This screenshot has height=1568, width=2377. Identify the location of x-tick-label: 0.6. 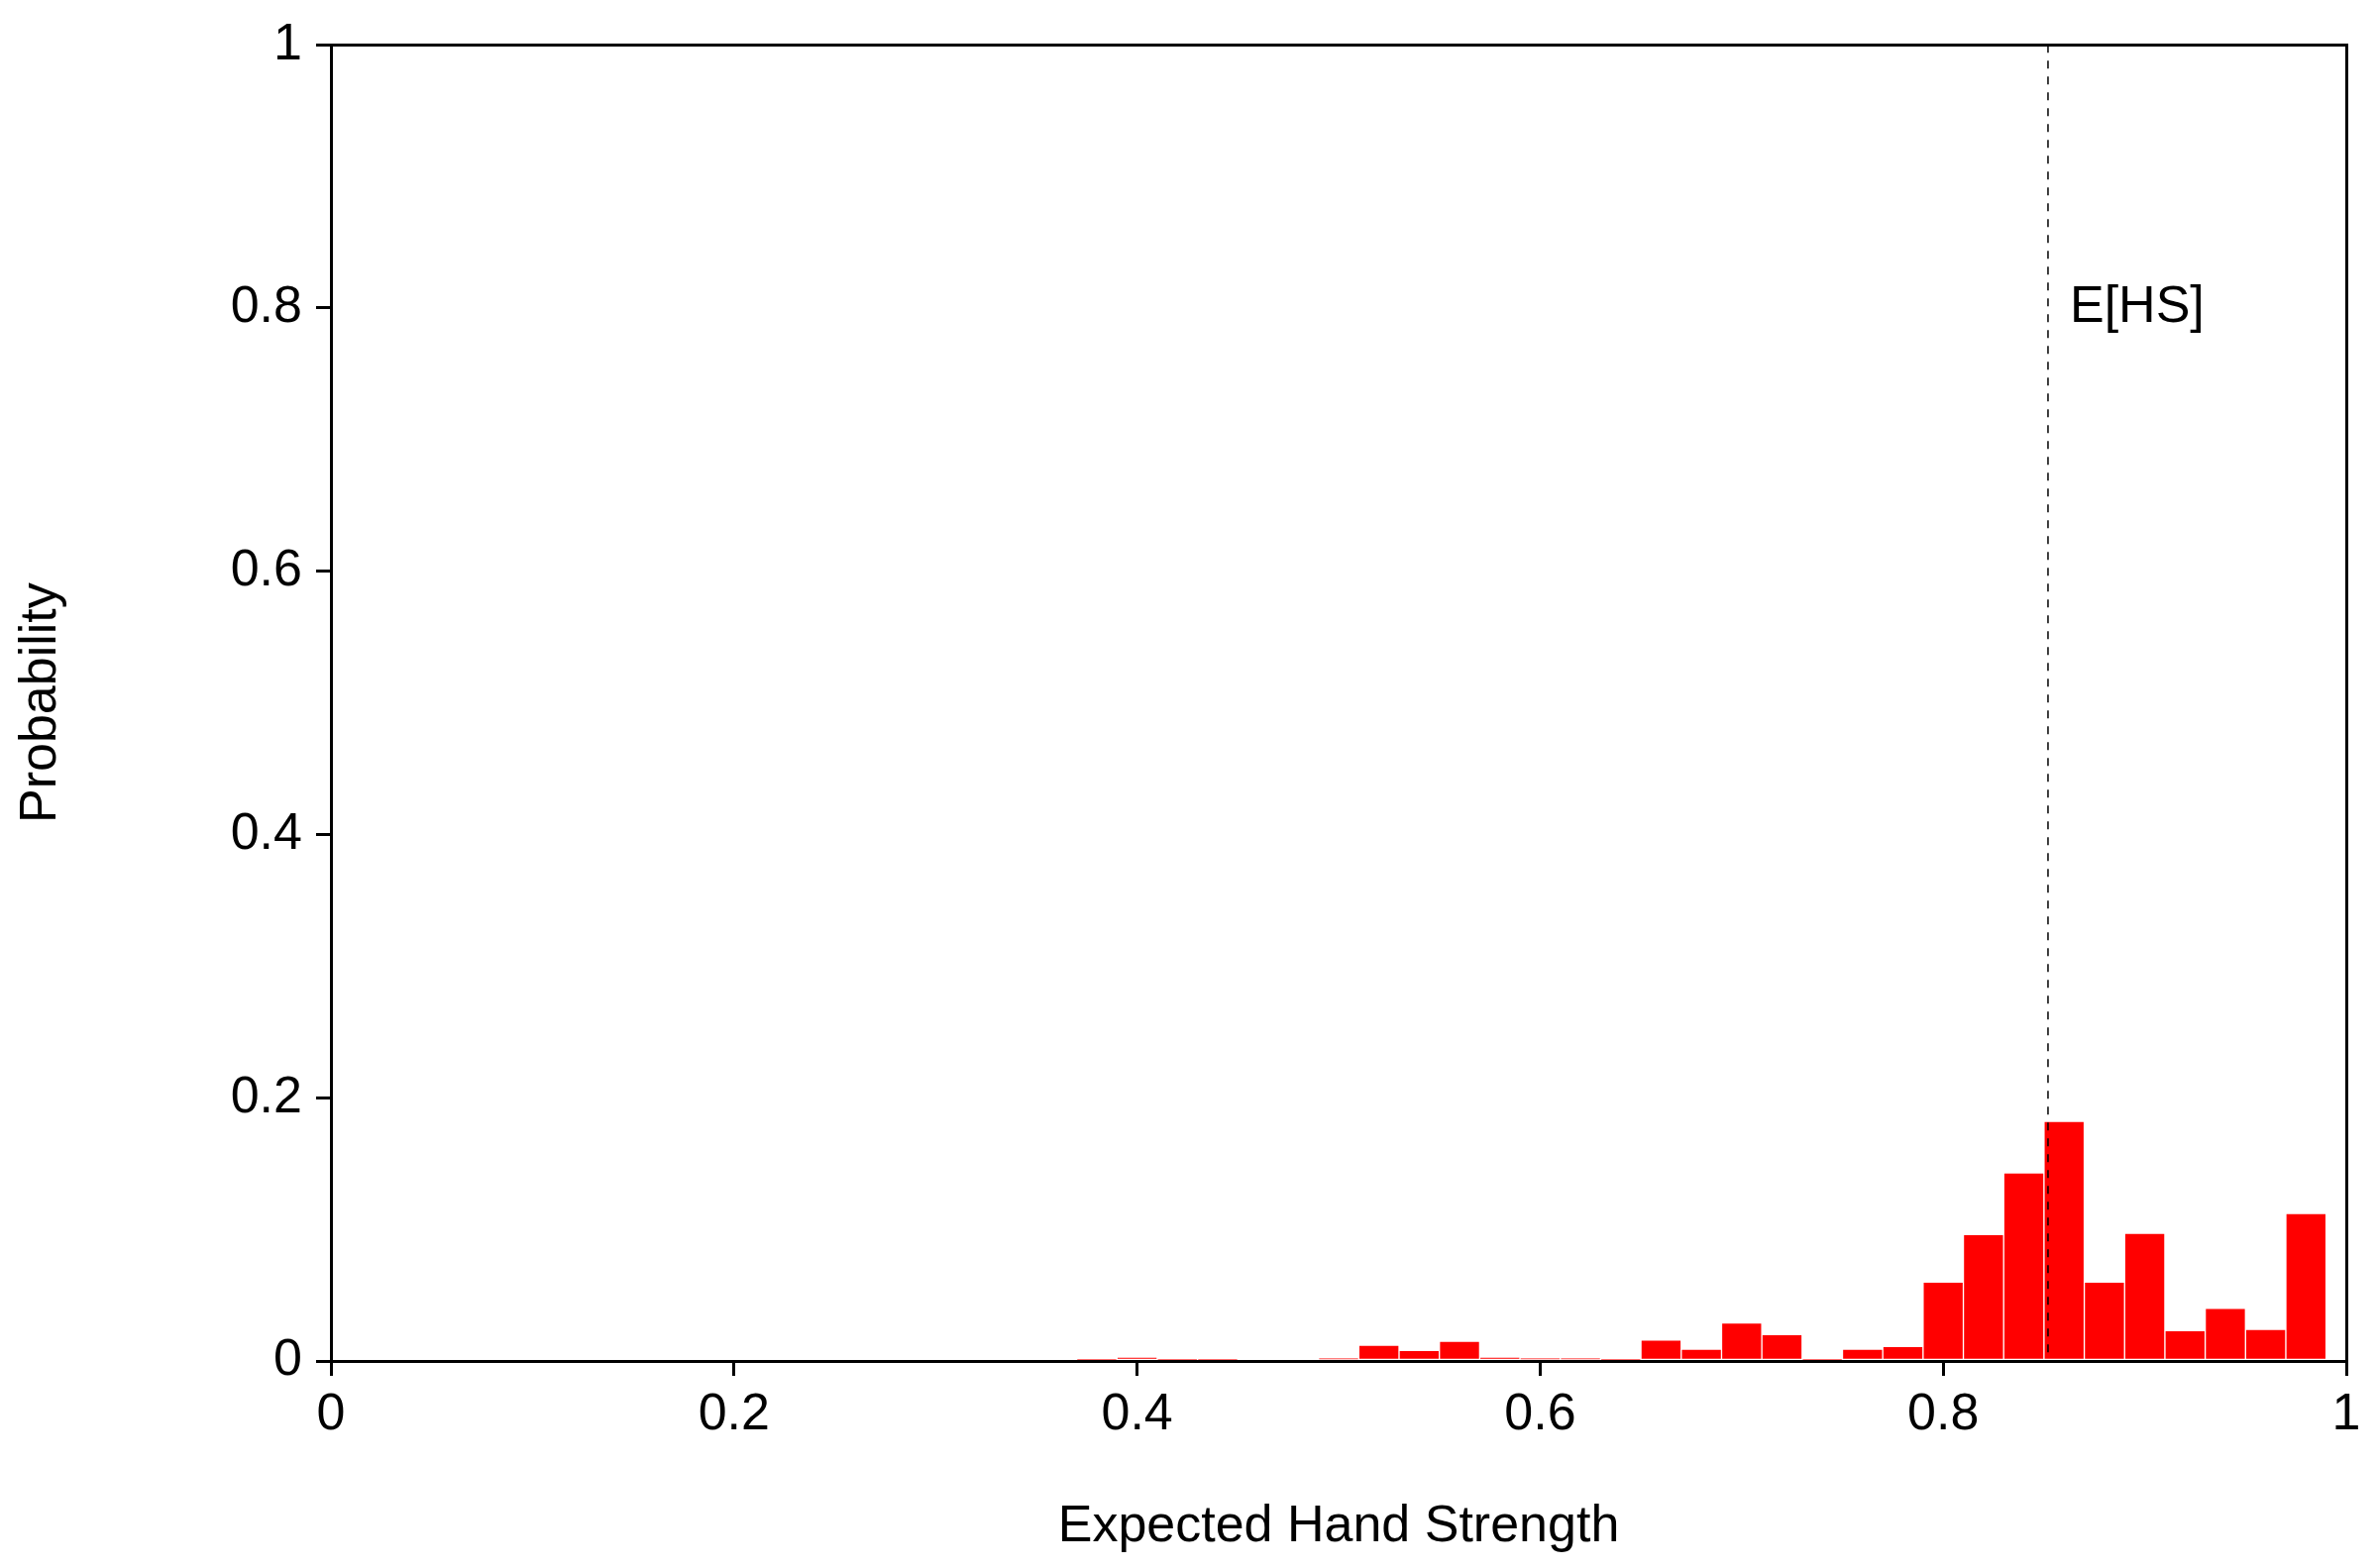
(1540, 1411).